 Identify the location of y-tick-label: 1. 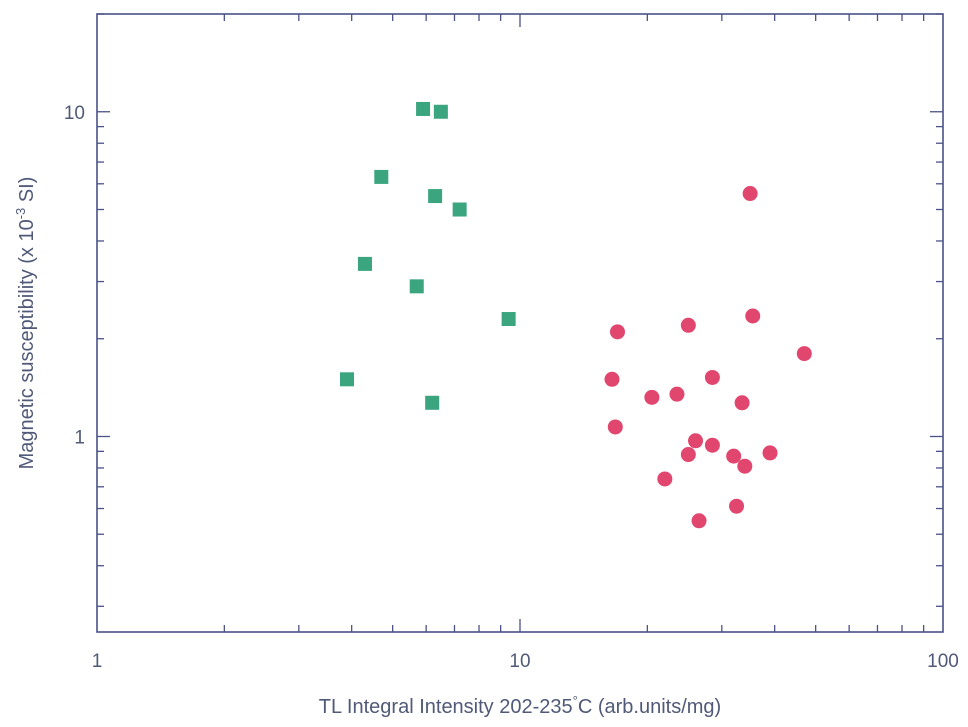
(79, 437).